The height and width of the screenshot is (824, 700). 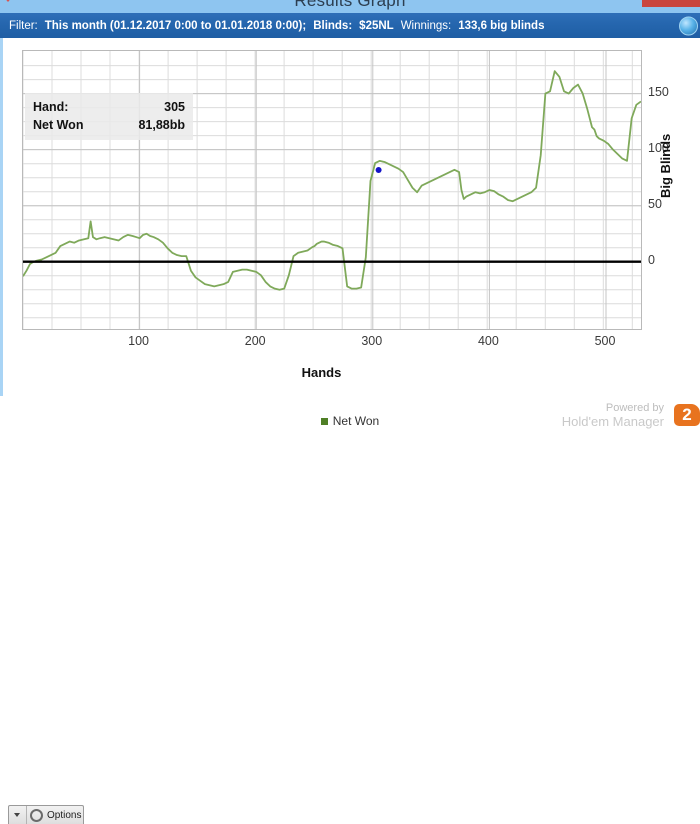 I want to click on legend-swatch, so click(x=324, y=421).